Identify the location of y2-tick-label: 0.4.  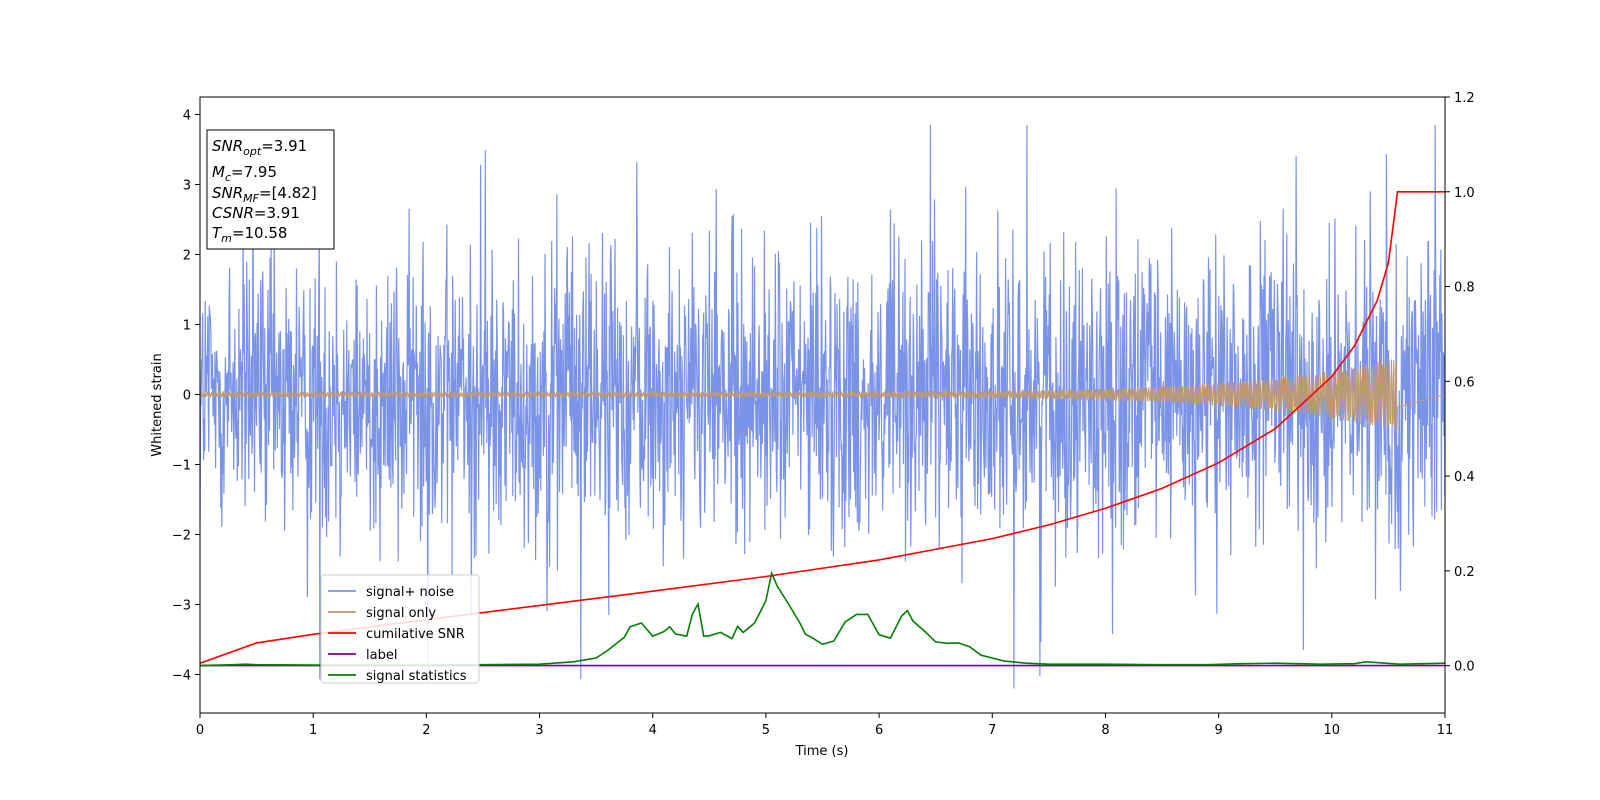
(1464, 477).